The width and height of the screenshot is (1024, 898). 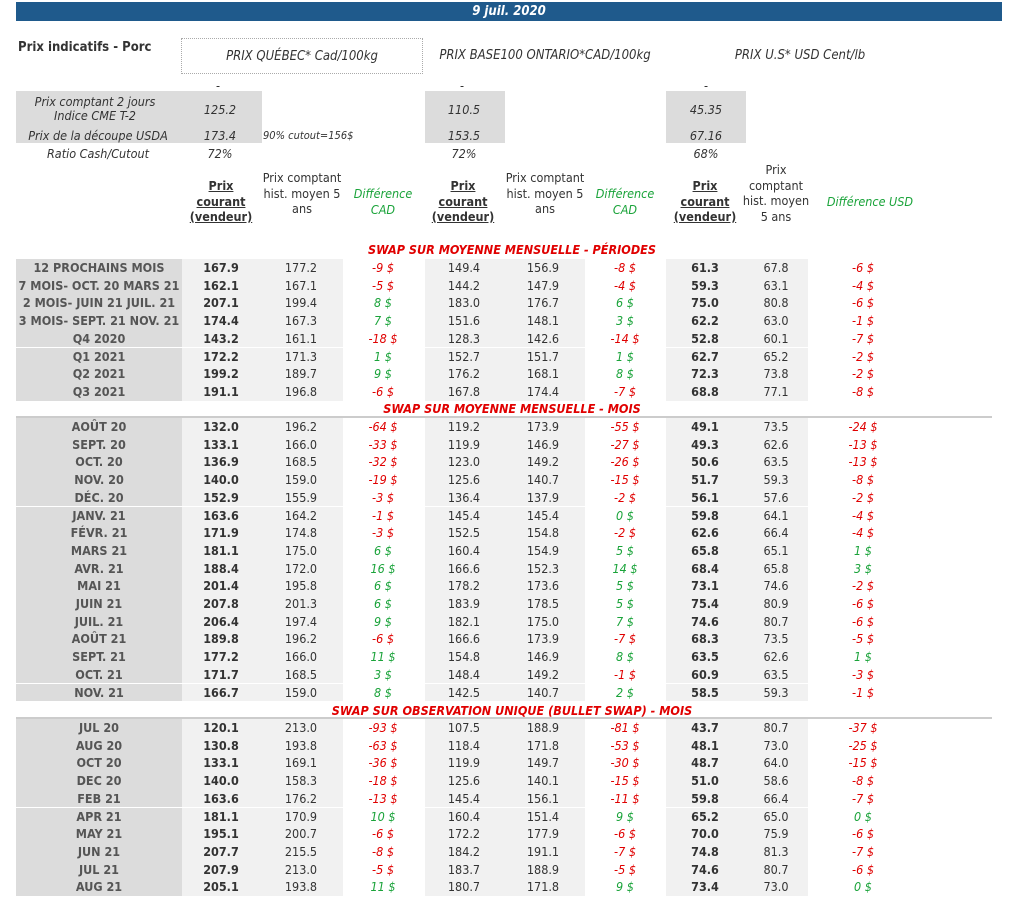 What do you see at coordinates (706, 117) in the screenshot?
I see `summary-shade-us` at bounding box center [706, 117].